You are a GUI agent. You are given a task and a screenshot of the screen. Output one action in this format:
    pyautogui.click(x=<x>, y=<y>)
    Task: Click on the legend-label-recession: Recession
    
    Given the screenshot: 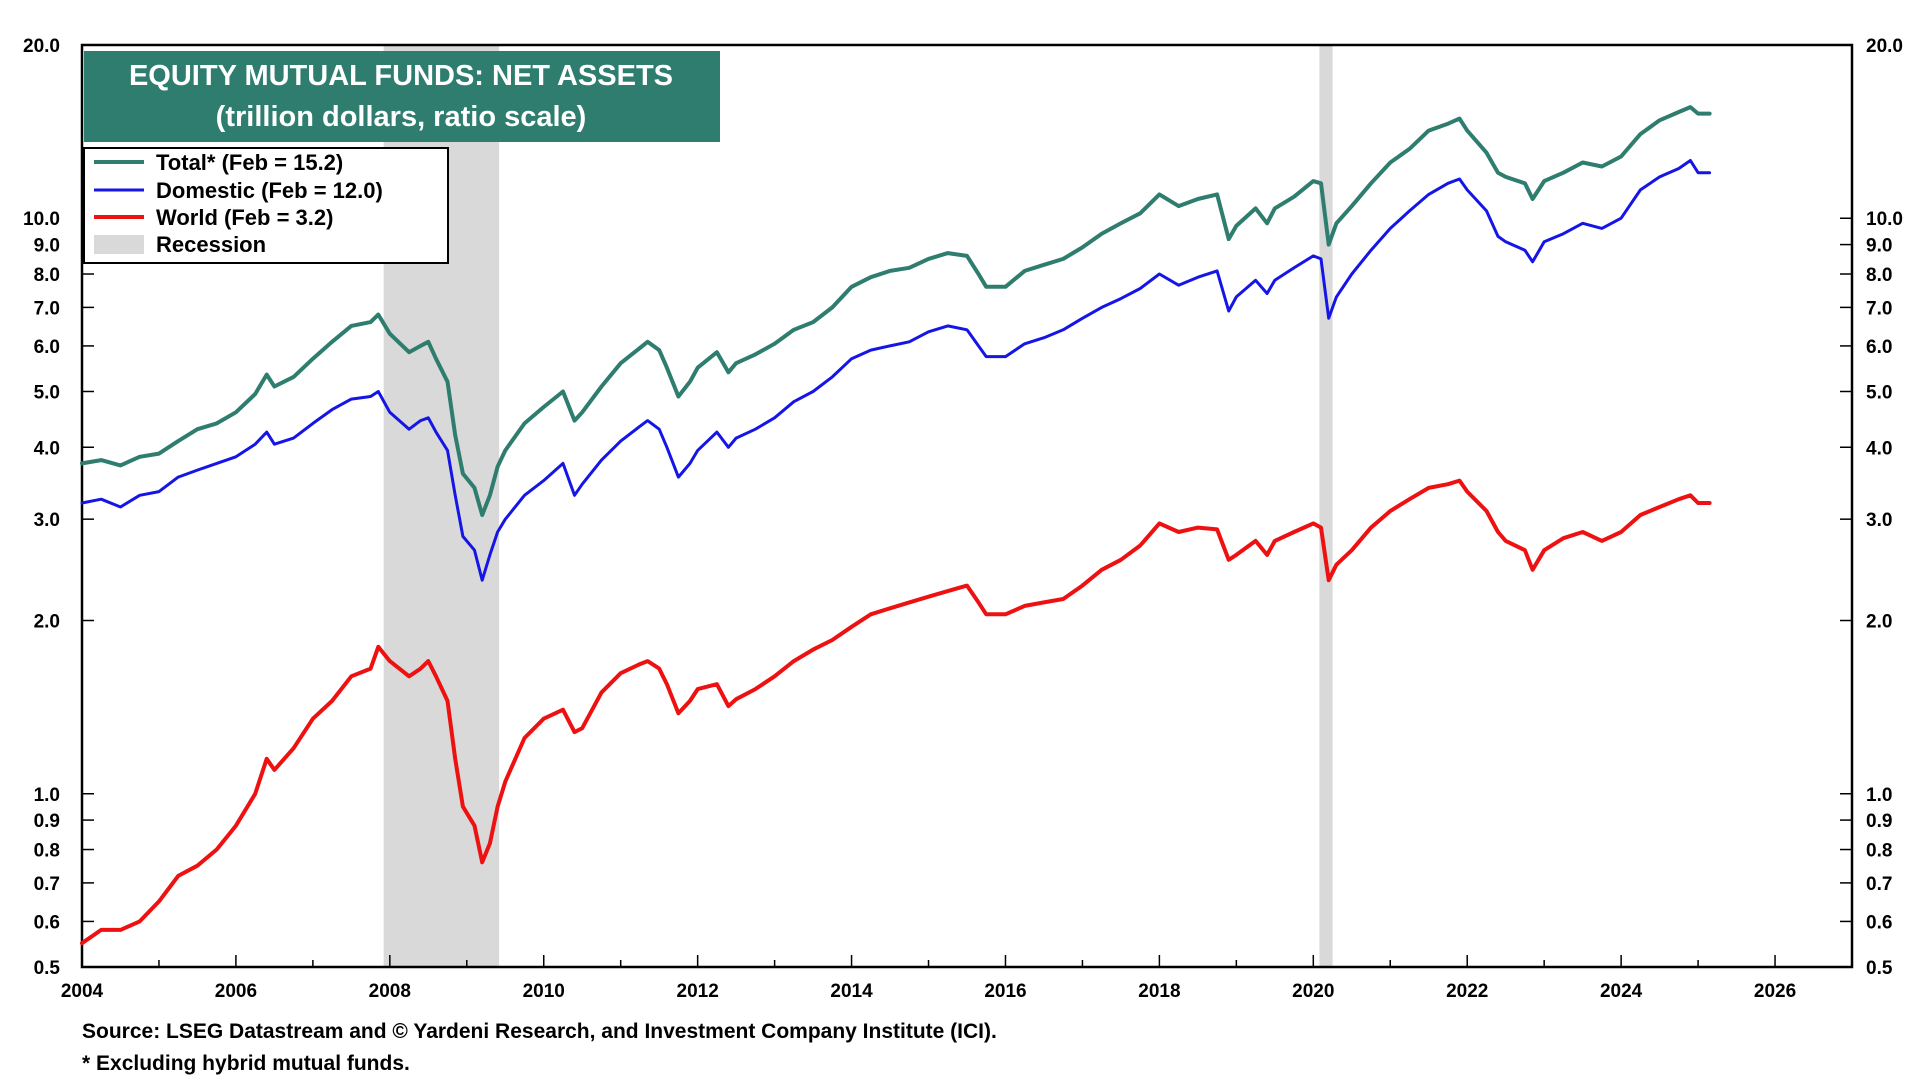 What is the action you would take?
    pyautogui.click(x=211, y=244)
    